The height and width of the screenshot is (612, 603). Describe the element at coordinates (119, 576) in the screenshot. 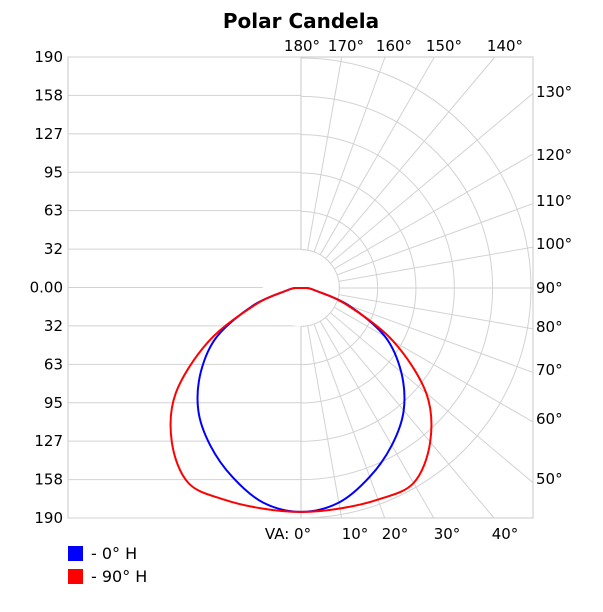

I see `legend-label-90h: - 90° H` at that location.